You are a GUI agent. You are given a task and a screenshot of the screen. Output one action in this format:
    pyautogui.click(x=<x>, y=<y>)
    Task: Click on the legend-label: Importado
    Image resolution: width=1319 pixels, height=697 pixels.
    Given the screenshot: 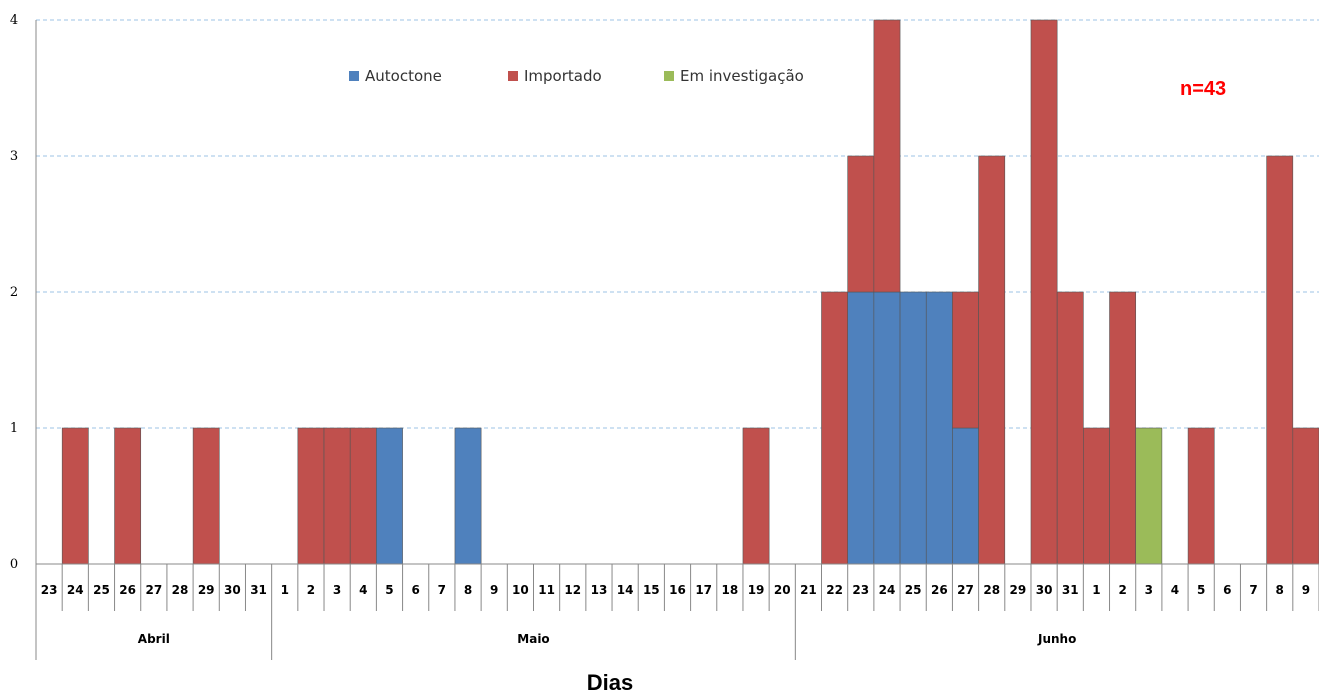 What is the action you would take?
    pyautogui.click(x=563, y=76)
    